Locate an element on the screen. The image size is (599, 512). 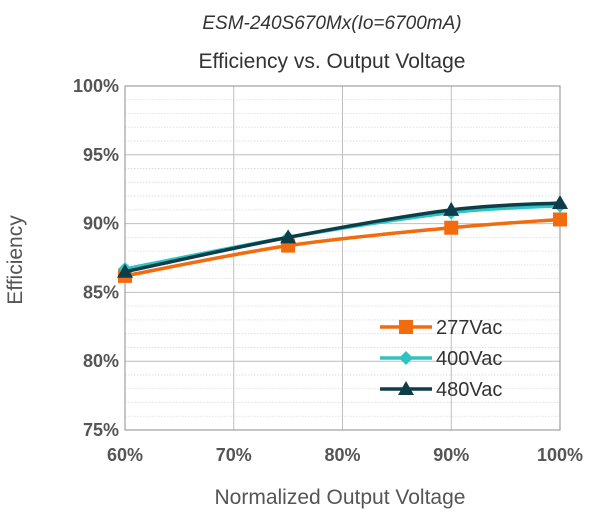
y-tick-label: 85% is located at coordinates (101, 292).